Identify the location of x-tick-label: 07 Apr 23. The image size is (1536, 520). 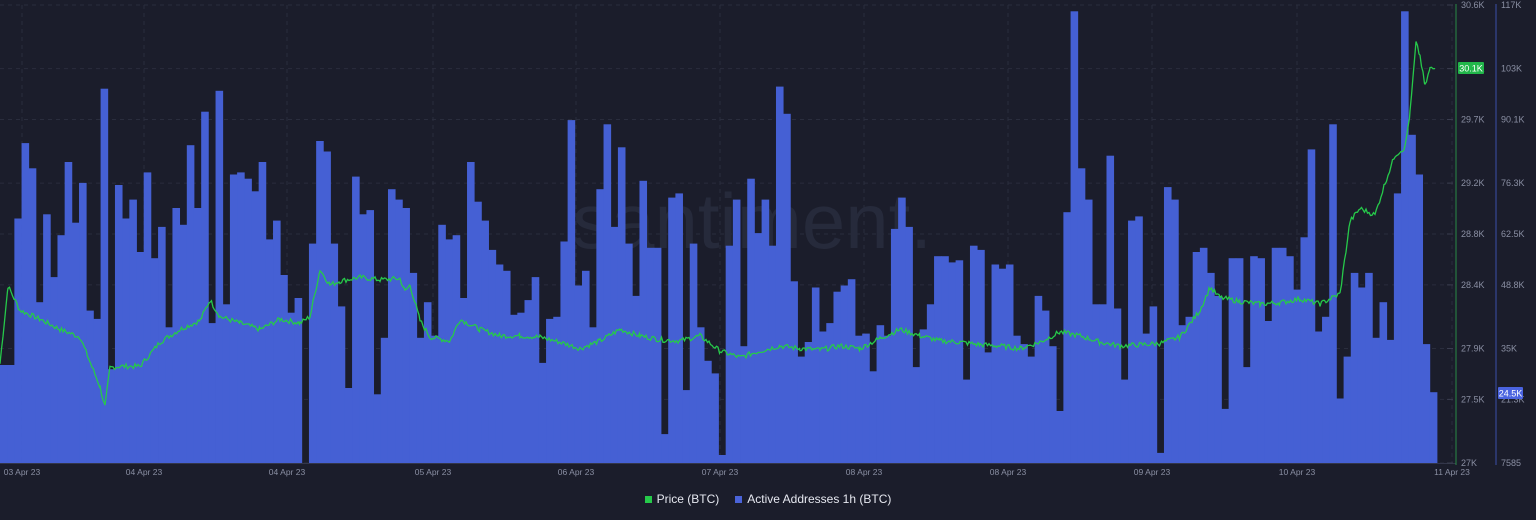
(720, 472).